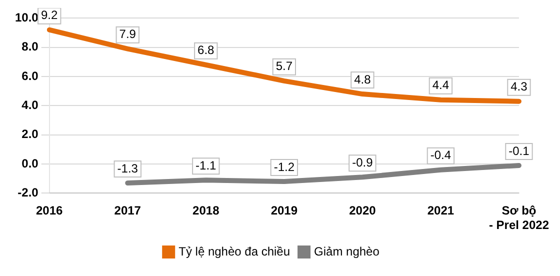 The height and width of the screenshot is (276, 560). Describe the element at coordinates (30, 47) in the screenshot. I see `y-tick-label: 8.0` at that location.